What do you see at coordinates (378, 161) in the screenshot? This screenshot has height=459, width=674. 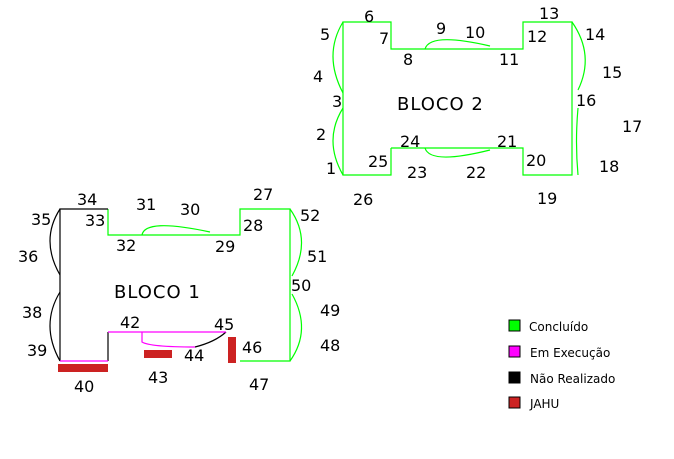 I see `point-label-25: 25` at bounding box center [378, 161].